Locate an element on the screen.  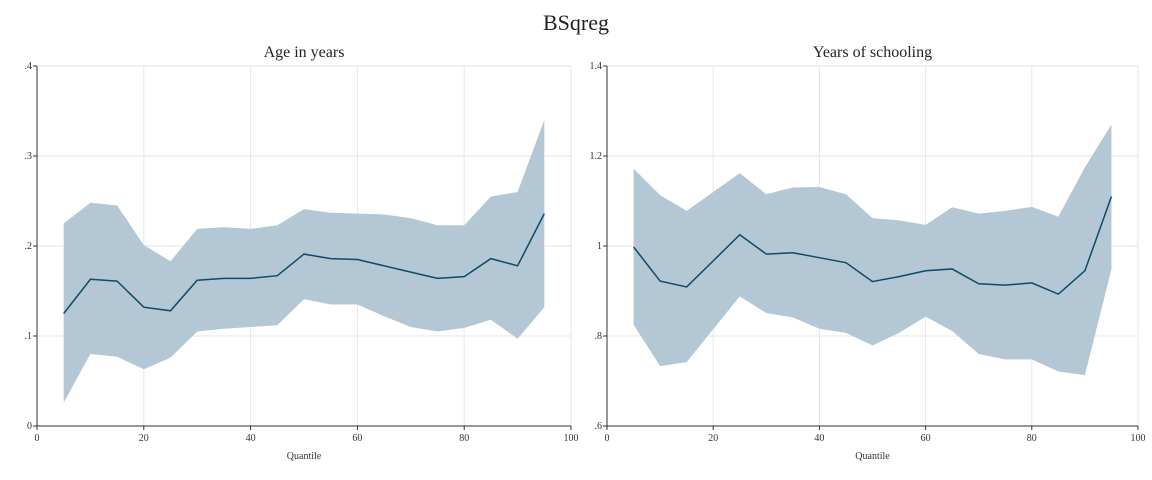
y-tick-label: .8 is located at coordinates (599, 336).